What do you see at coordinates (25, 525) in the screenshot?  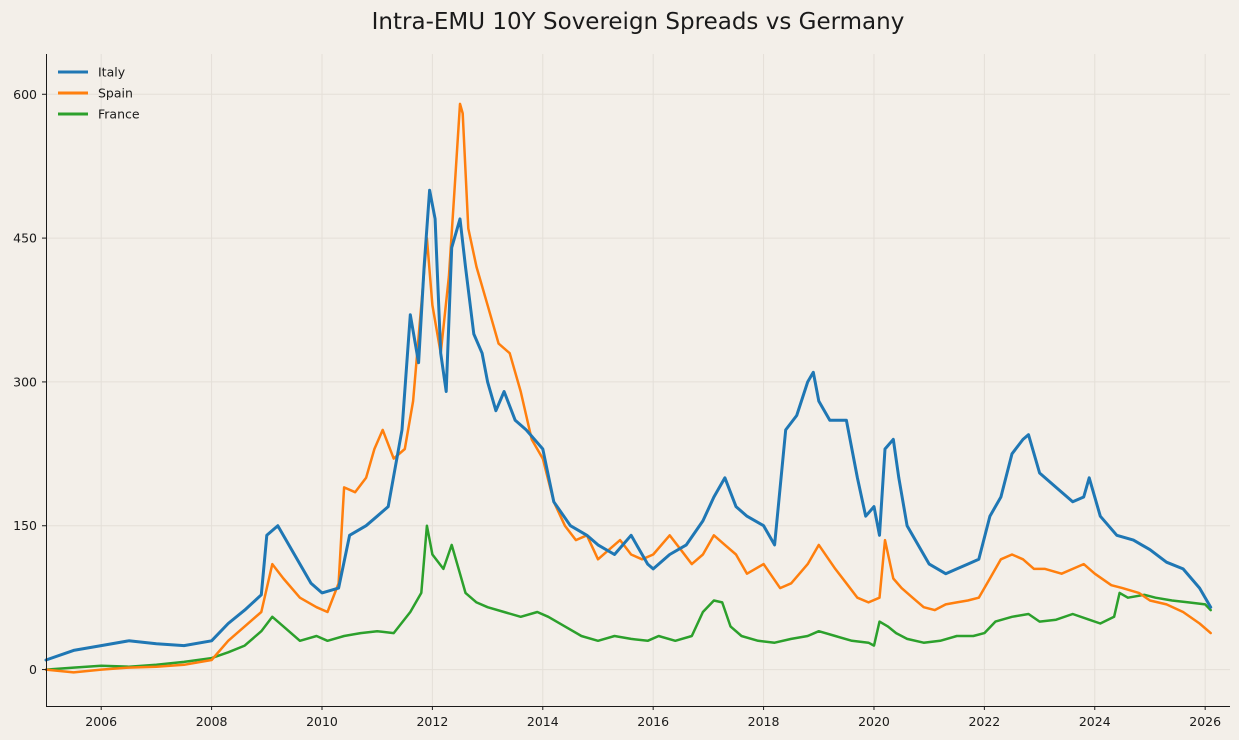 I see `y-tick-label: 150` at bounding box center [25, 525].